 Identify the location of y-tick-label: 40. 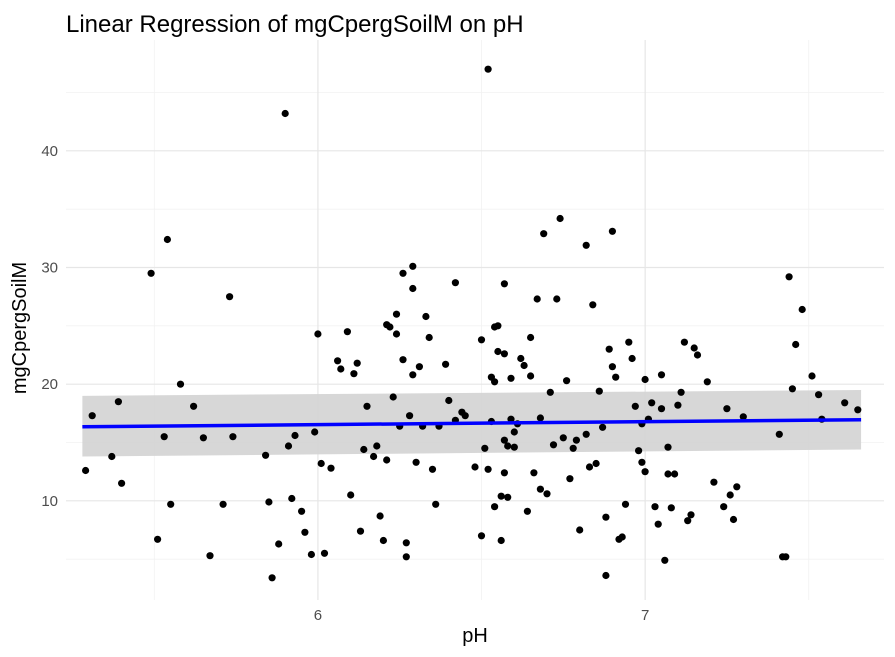
(49, 151).